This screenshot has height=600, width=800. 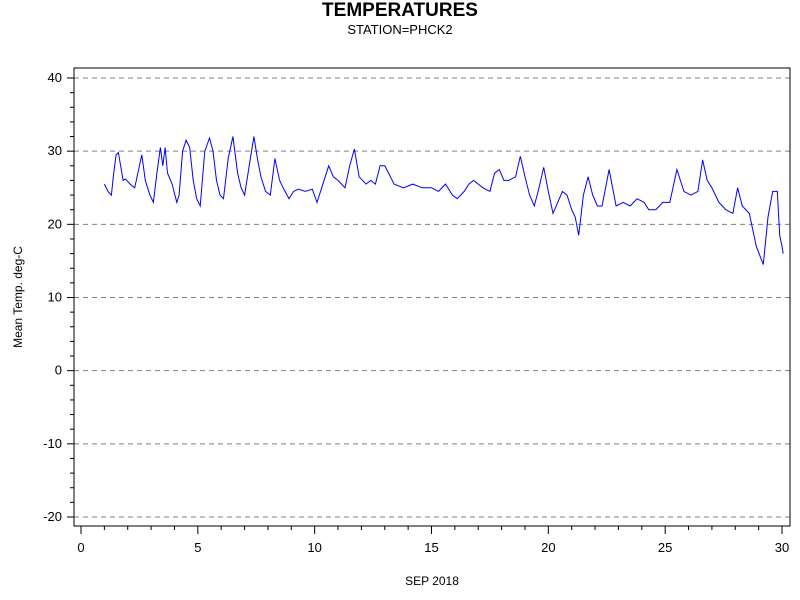 What do you see at coordinates (55, 297) in the screenshot?
I see `y-tick-label: 10` at bounding box center [55, 297].